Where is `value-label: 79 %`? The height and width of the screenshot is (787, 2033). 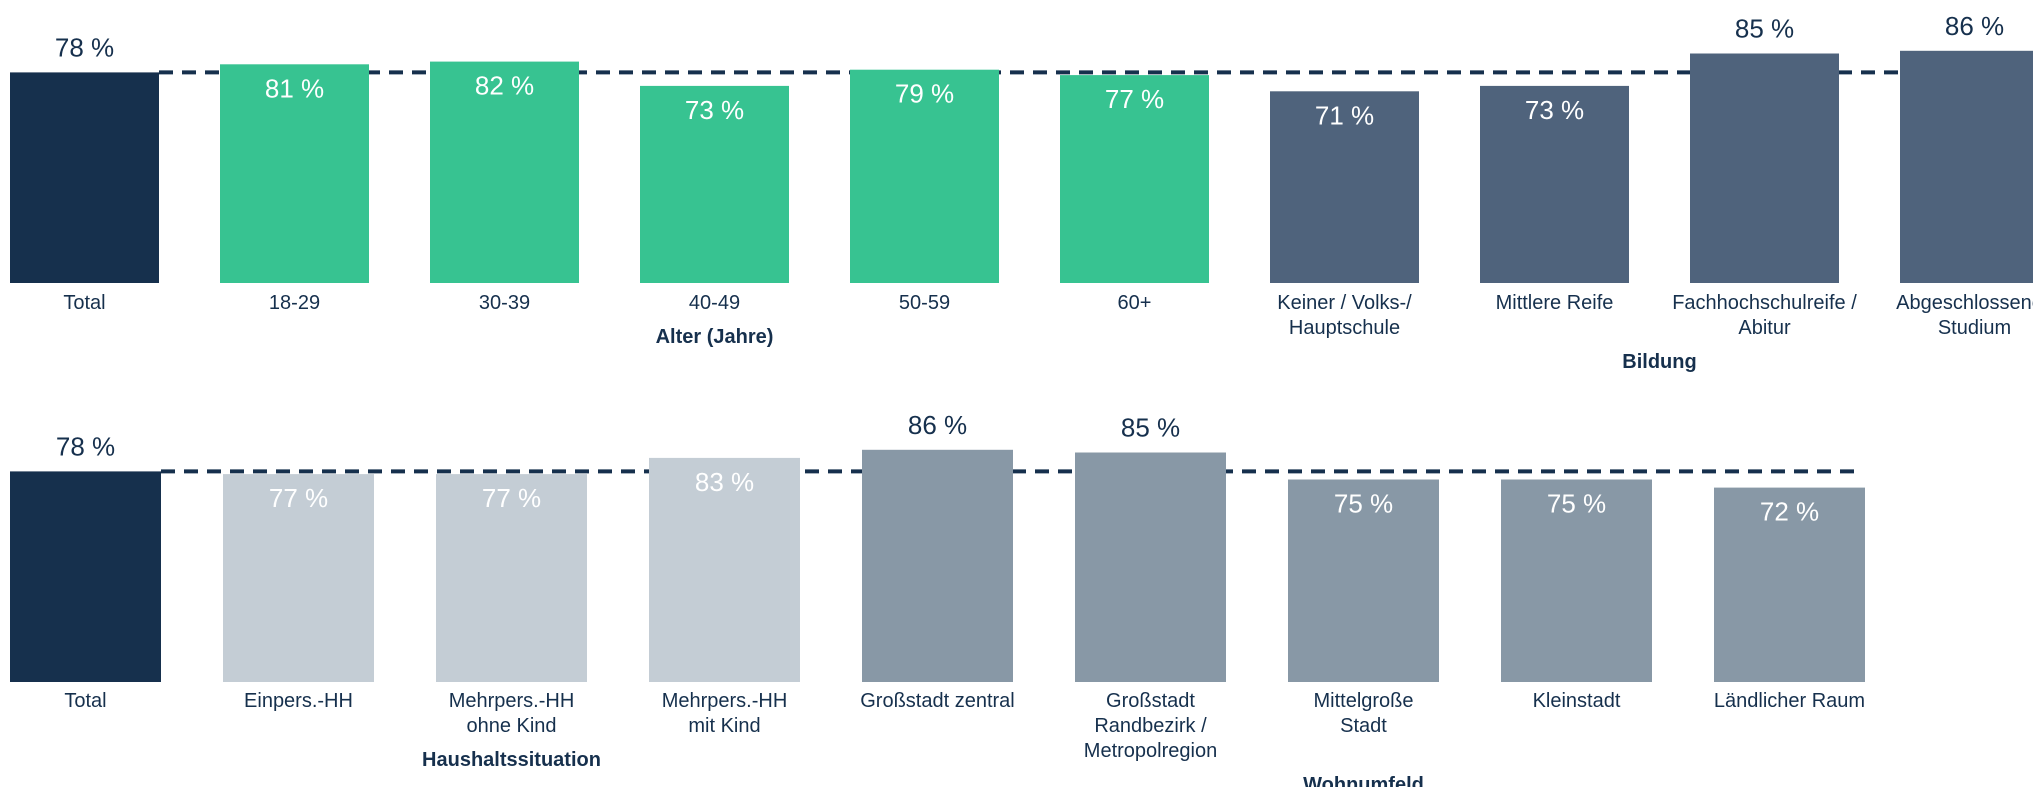
value-label: 79 % is located at coordinates (924, 94).